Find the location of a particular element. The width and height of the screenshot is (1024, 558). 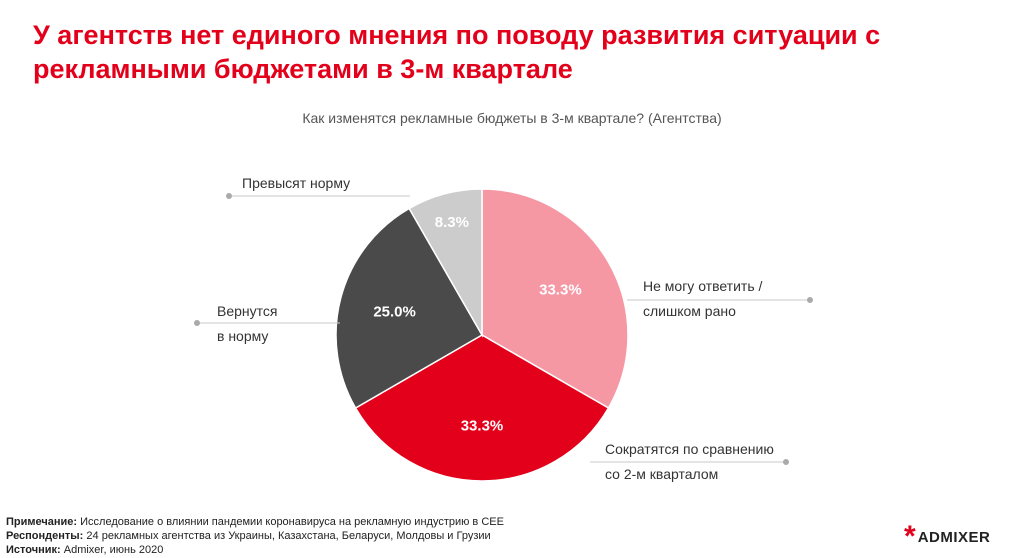

pie-category-label-line: Превысят норму is located at coordinates (296, 183).